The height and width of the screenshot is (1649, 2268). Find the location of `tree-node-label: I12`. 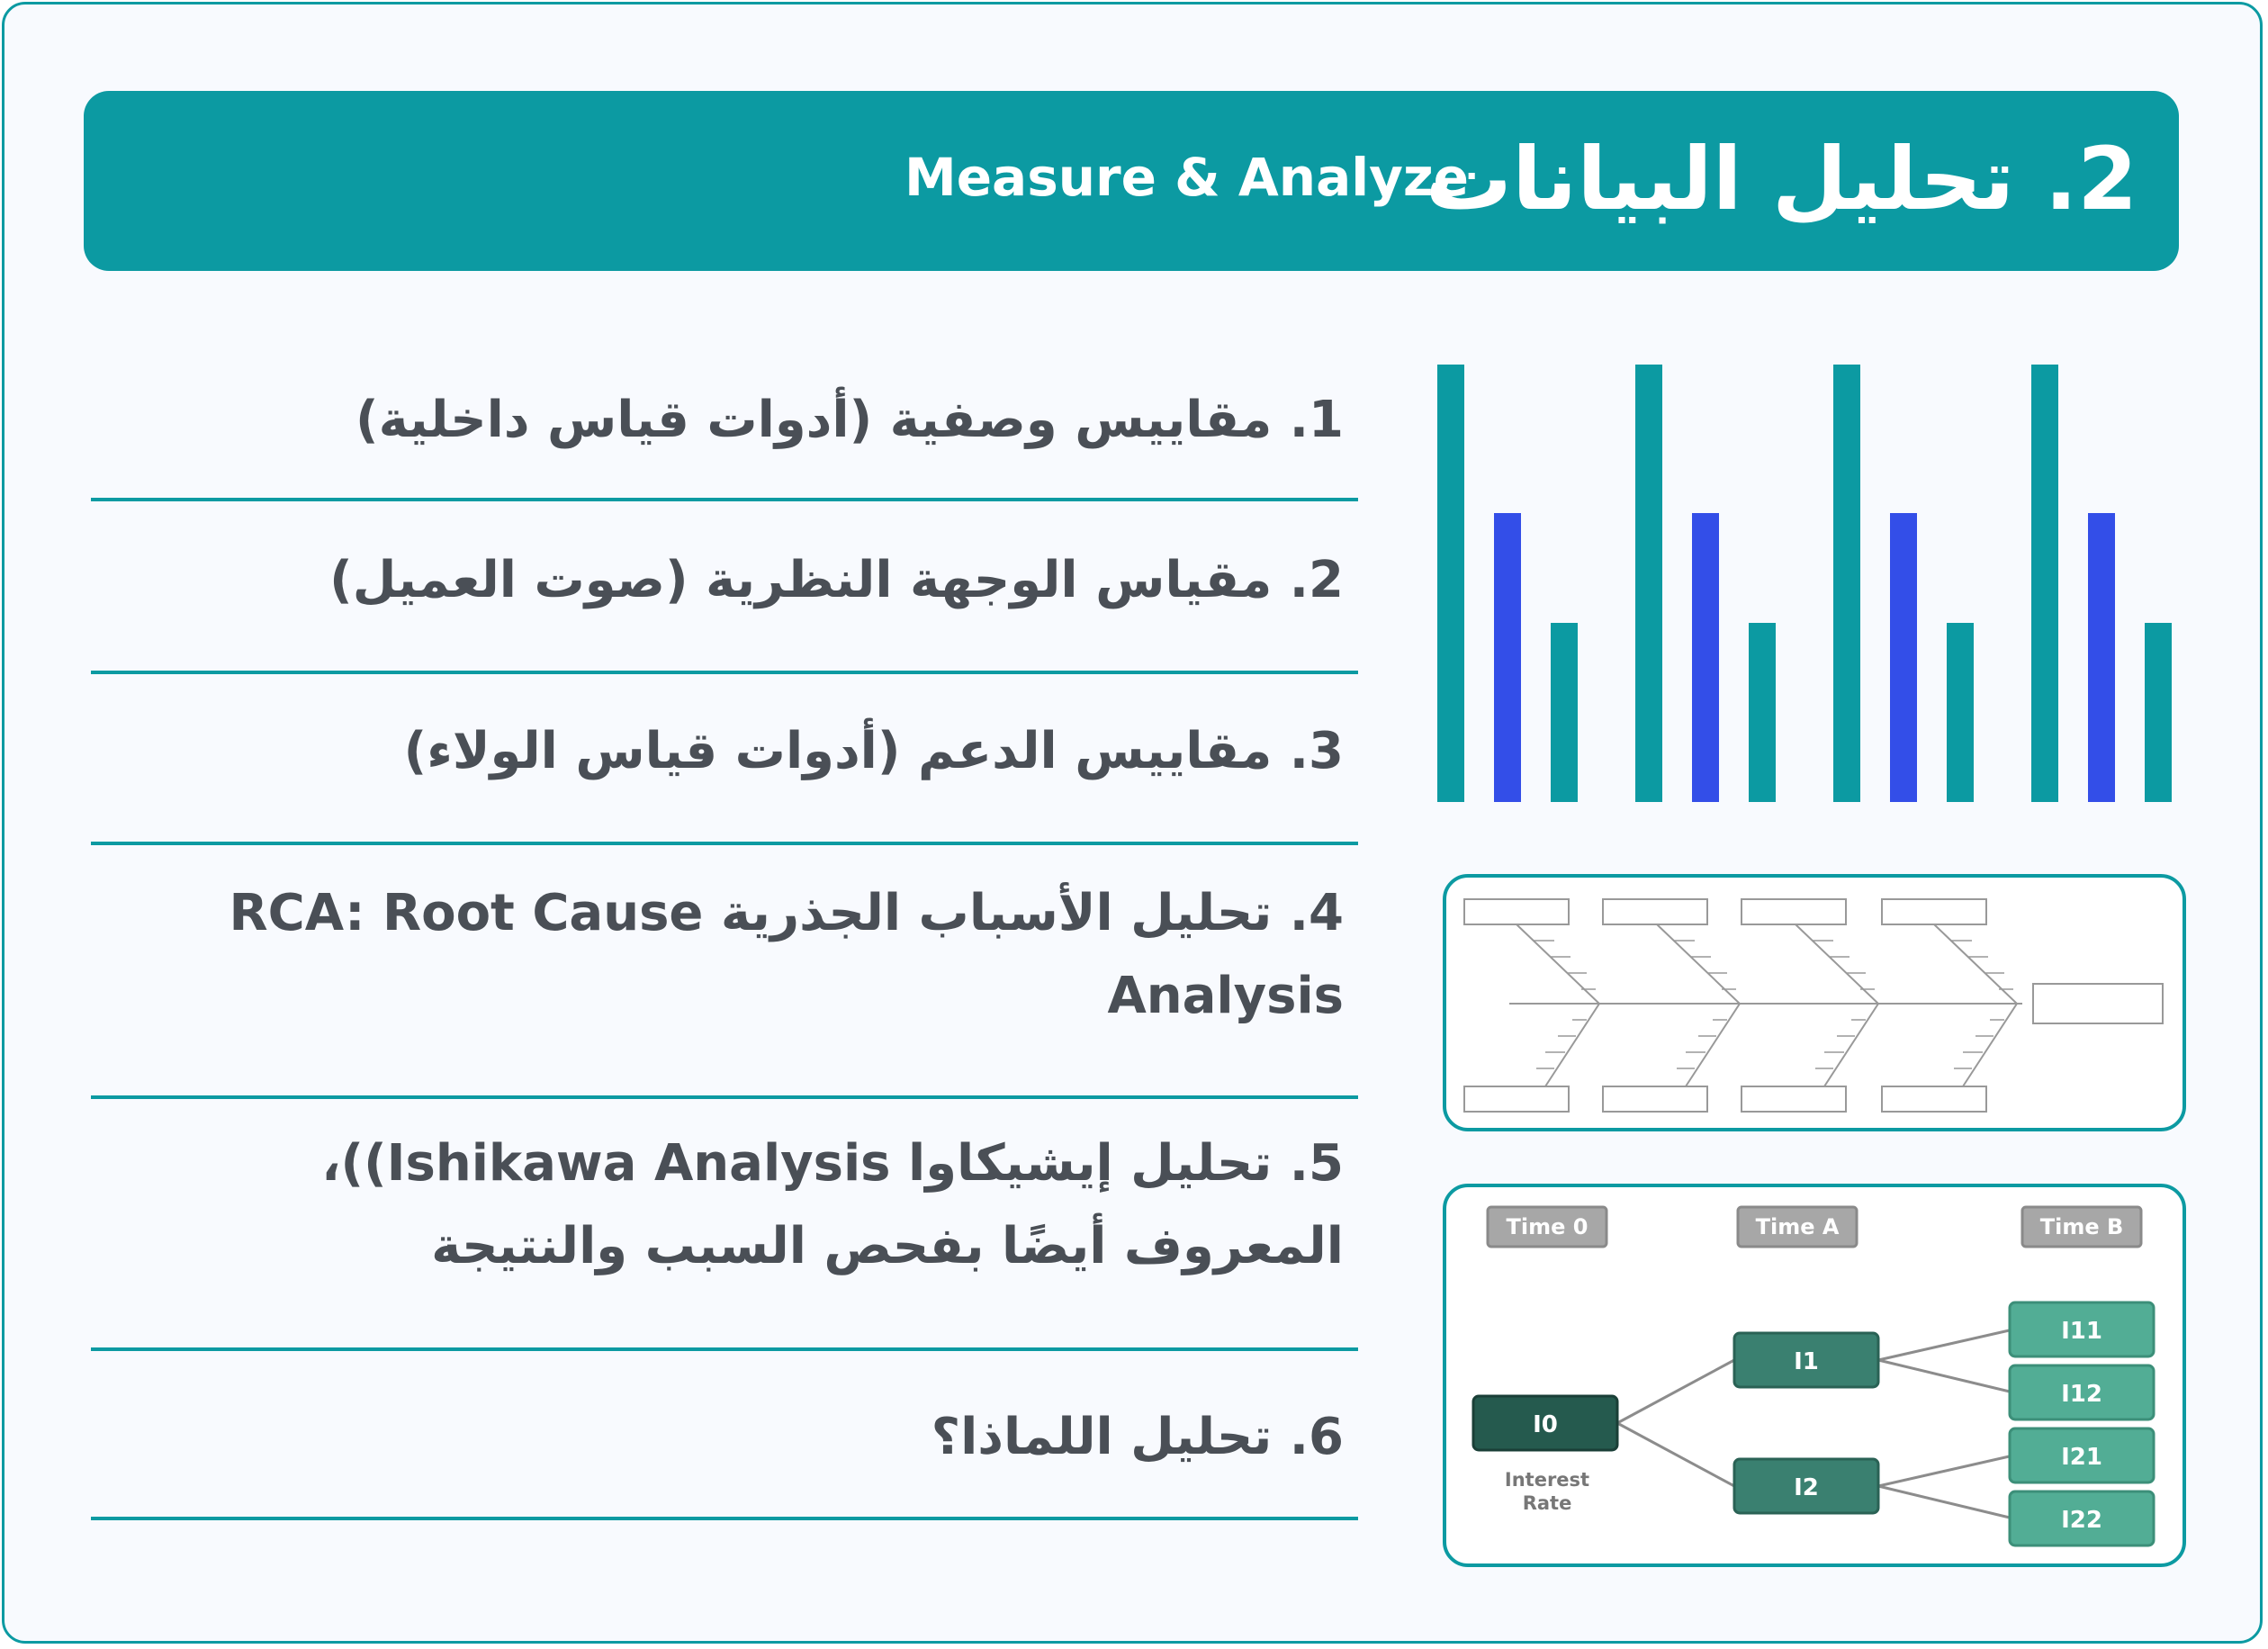

tree-node-label: I12 is located at coordinates (2081, 1394).